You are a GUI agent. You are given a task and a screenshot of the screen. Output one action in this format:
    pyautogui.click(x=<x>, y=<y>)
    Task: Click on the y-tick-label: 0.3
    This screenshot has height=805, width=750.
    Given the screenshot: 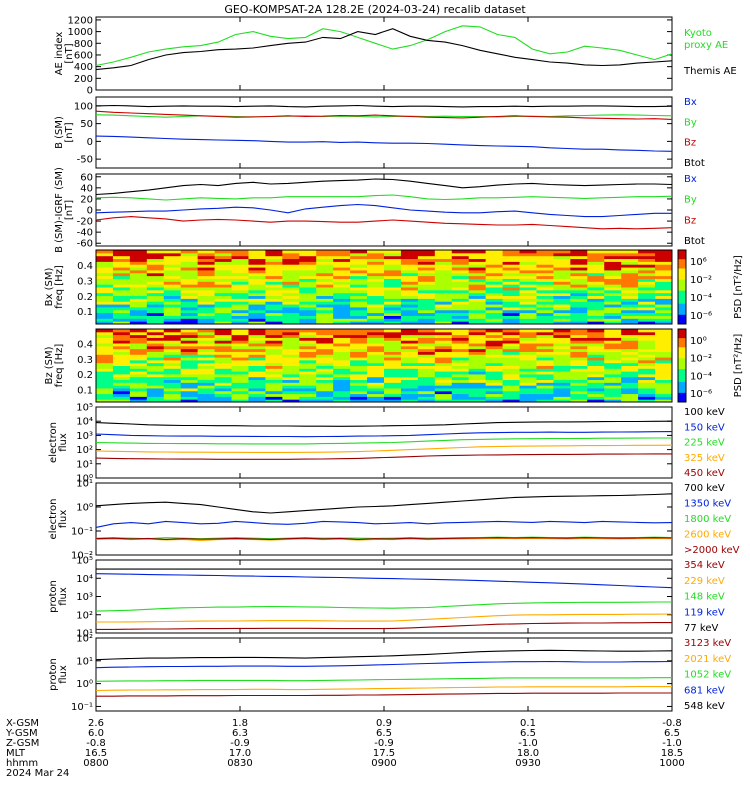 What is the action you would take?
    pyautogui.click(x=85, y=360)
    